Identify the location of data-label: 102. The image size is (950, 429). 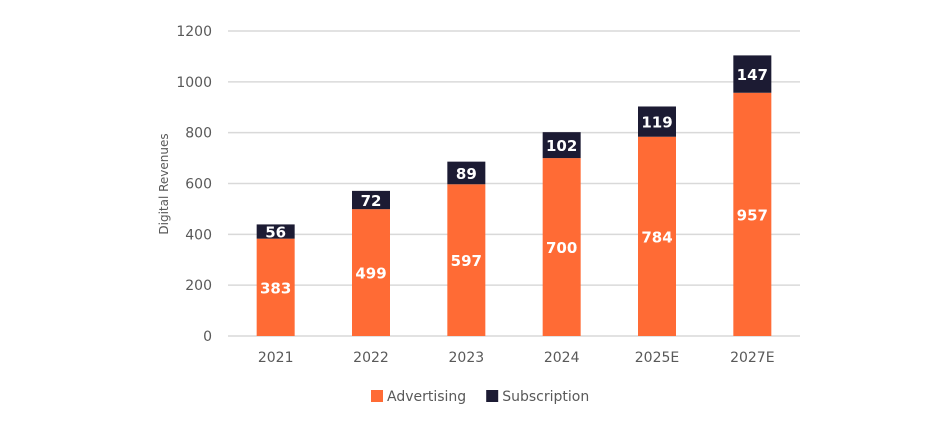
(561, 146).